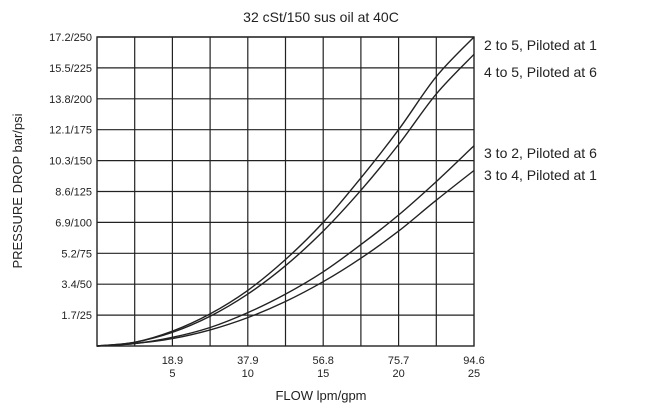 This screenshot has width=646, height=410. I want to click on x-tick-labels: 18.95 37.910 56.815 75.720 94.625, so click(323, 367).